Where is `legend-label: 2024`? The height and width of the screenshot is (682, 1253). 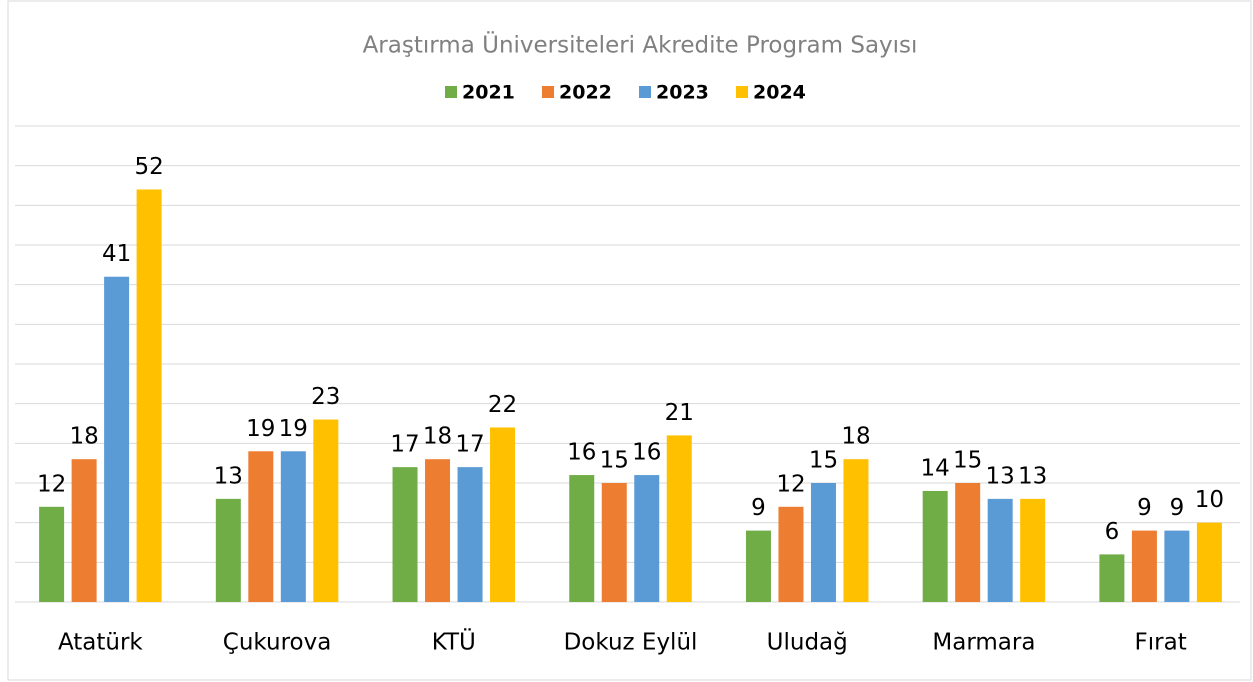
legend-label: 2024 is located at coordinates (779, 93).